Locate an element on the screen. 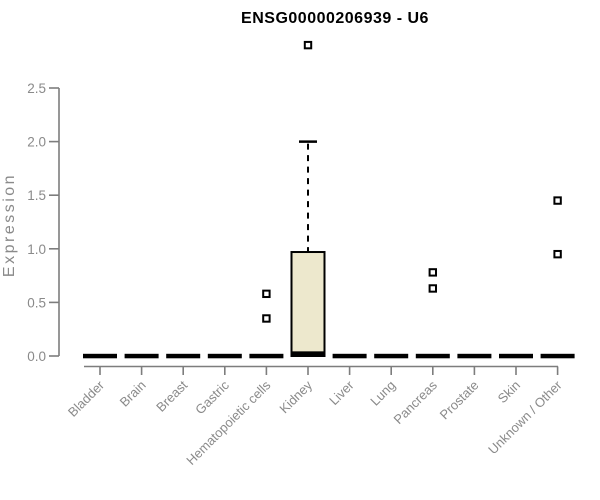  x-tick-label-gastric: Gastric is located at coordinates (212, 397).